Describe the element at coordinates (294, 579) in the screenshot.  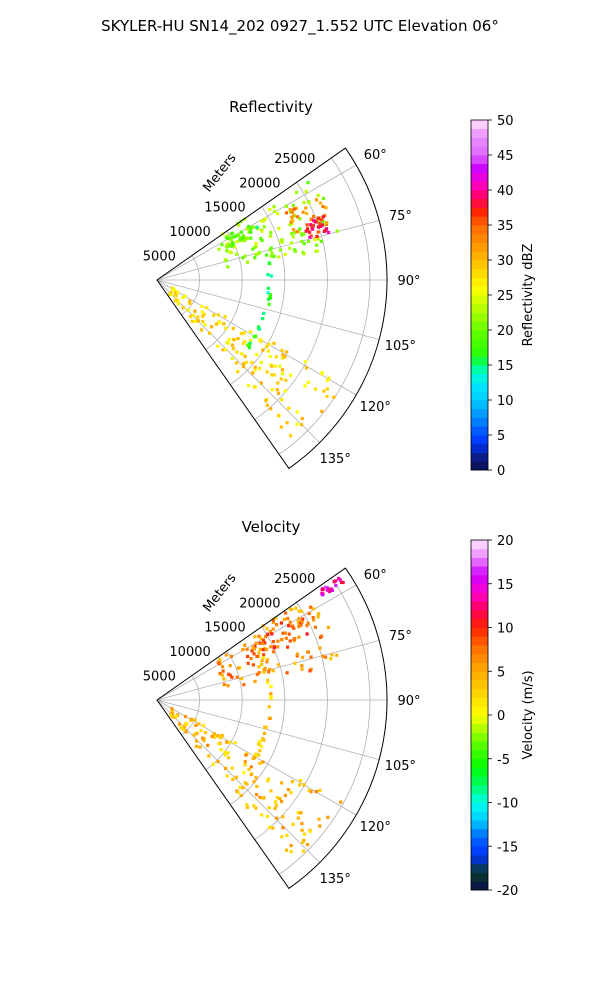
I see `radial-tick-label: 25000` at that location.